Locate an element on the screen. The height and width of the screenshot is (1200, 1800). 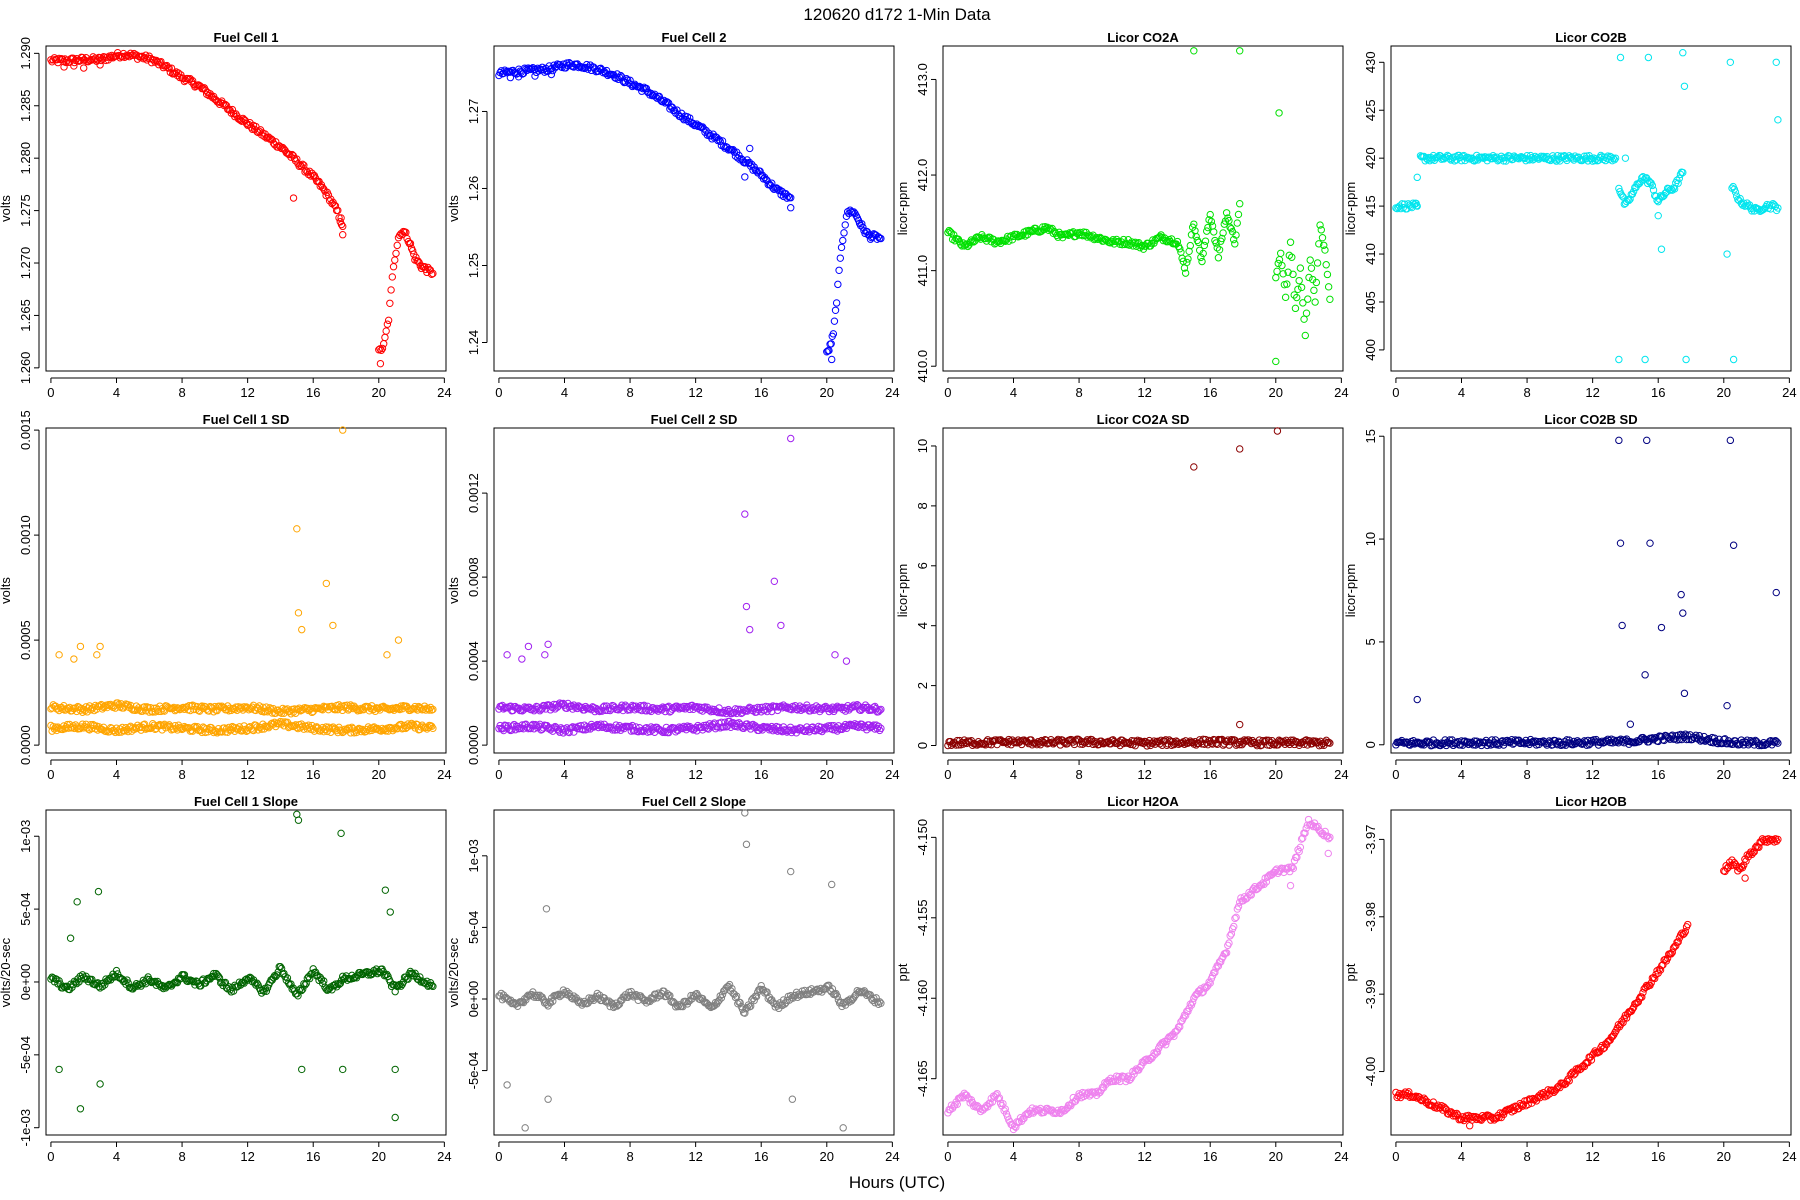
plot-frame is located at coordinates (1591, 208).